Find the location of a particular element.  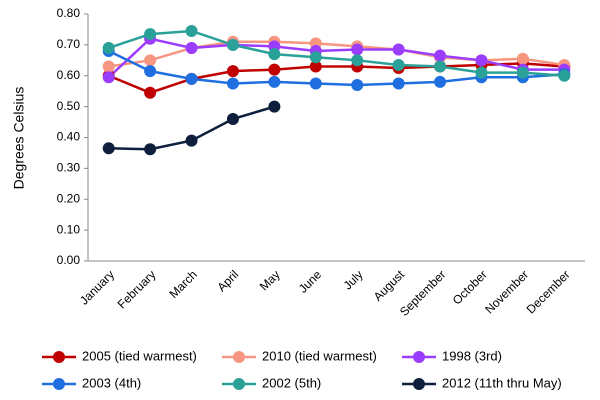

x-tick-label: June is located at coordinates (310, 281).